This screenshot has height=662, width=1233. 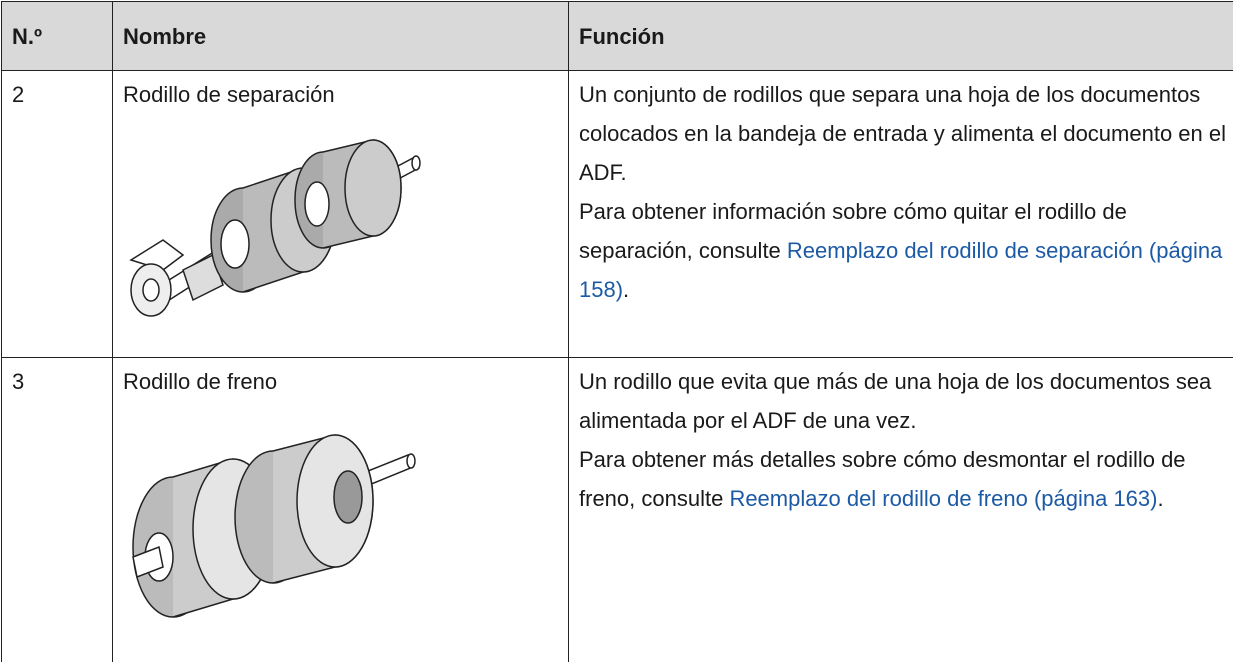 I want to click on part-name: Rodillo de separación, so click(x=340, y=94).